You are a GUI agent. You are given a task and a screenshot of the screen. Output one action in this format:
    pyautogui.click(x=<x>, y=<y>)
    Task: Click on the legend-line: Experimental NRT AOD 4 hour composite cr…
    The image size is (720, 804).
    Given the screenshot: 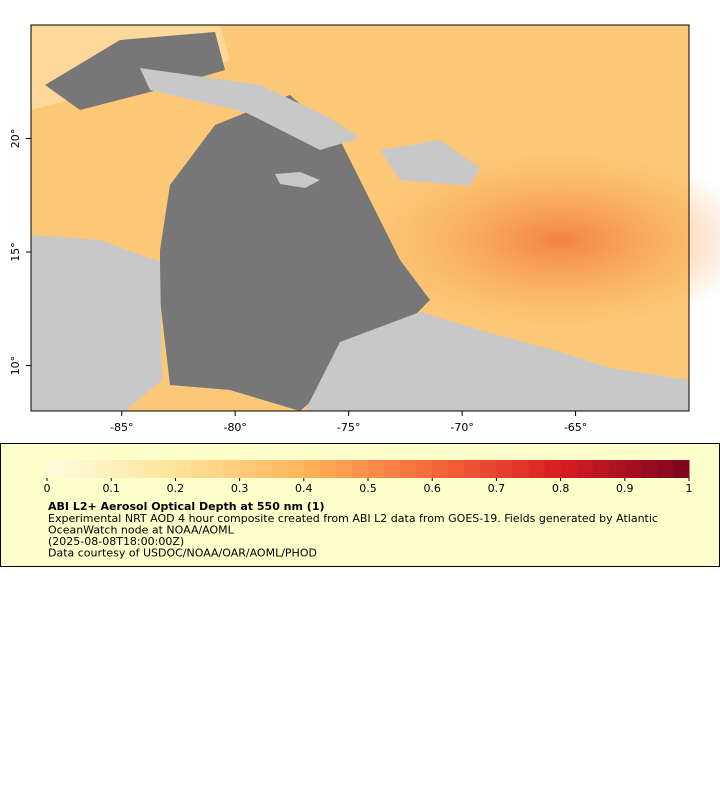 What is the action you would take?
    pyautogui.click(x=353, y=518)
    